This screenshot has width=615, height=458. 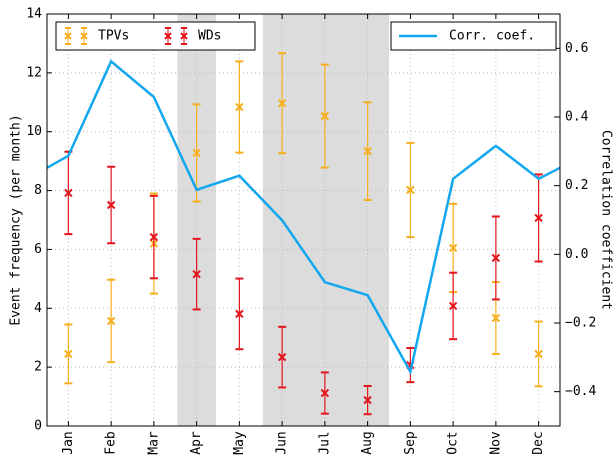 I want to click on y-axis-label: Event frequency (per month), so click(x=16, y=219).